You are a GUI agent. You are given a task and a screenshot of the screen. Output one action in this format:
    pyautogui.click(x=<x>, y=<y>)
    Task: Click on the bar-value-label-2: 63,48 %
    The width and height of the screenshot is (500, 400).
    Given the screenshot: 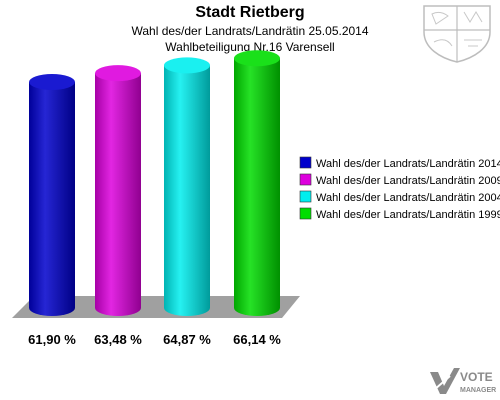 What is the action you would take?
    pyautogui.click(x=118, y=339)
    